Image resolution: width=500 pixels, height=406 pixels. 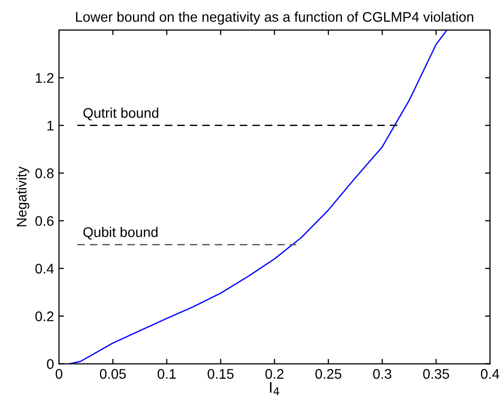 What do you see at coordinates (44, 173) in the screenshot?
I see `y-tick-label: 0.8` at bounding box center [44, 173].